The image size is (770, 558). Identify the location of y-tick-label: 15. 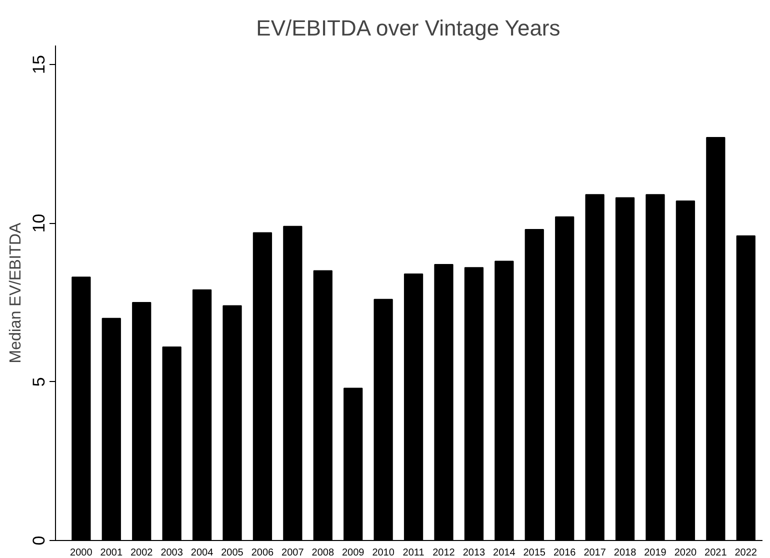
(39, 64).